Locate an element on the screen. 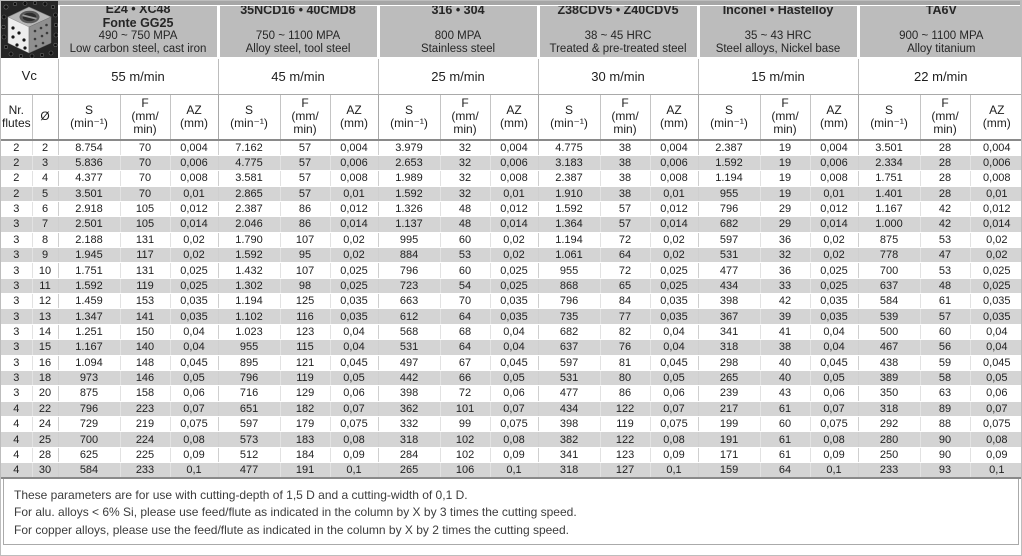  vc-value-4: 30 m/min is located at coordinates (618, 76).